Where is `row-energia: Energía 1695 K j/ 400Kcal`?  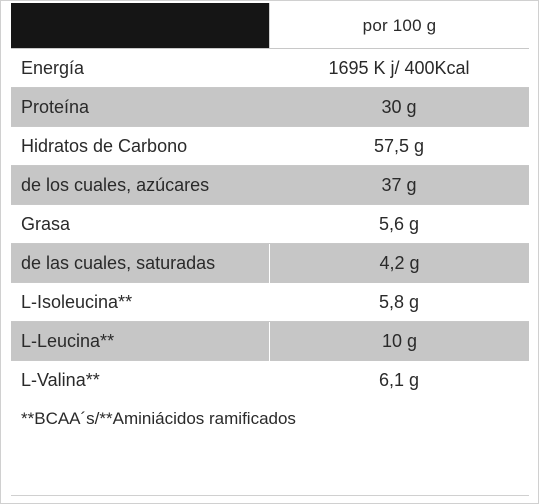
row-energia: Energía 1695 K j/ 400Kcal is located at coordinates (270, 67).